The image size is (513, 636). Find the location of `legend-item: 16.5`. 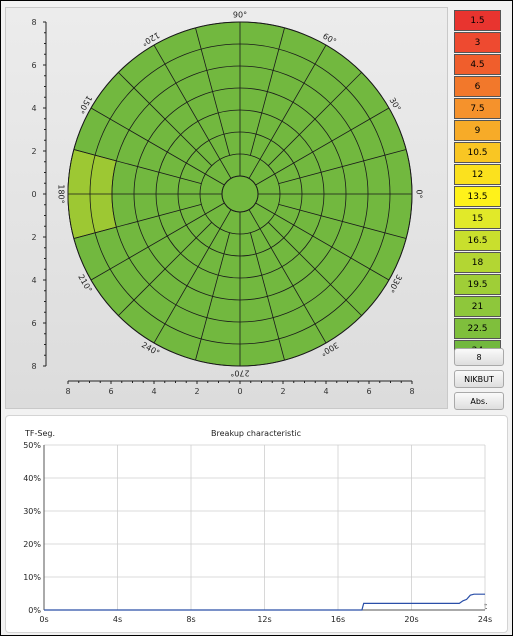

legend-item: 16.5 is located at coordinates (477, 240).